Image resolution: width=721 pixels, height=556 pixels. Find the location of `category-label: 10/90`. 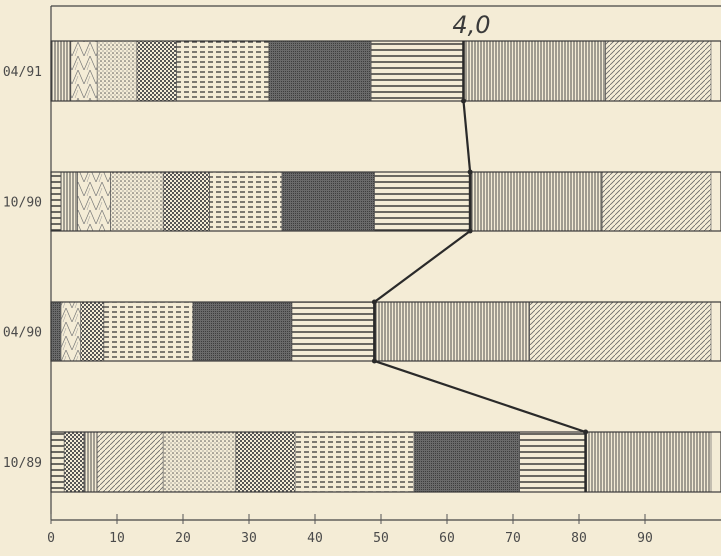

category-label: 10/90 is located at coordinates (22, 203).